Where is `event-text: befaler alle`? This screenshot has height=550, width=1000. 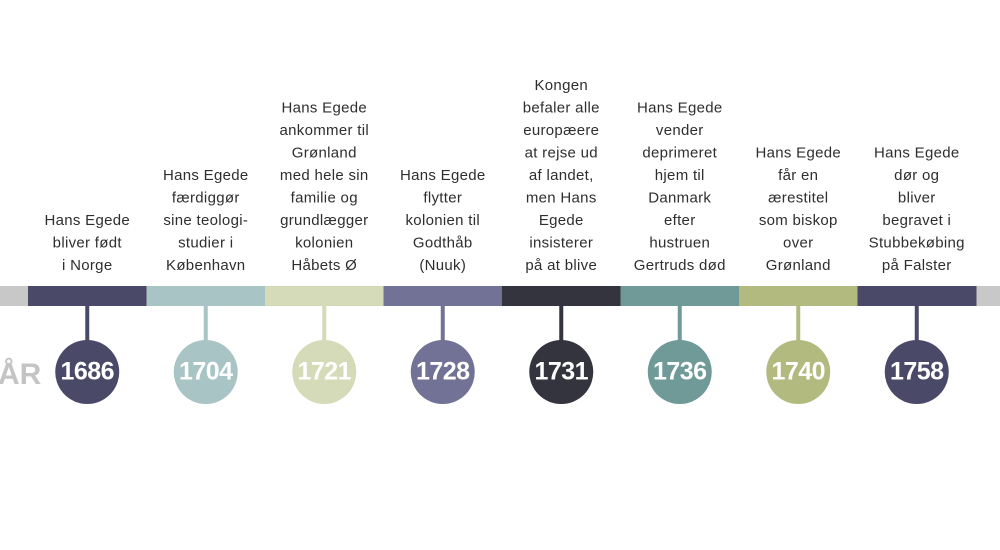
event-text: befaler alle is located at coordinates (561, 107).